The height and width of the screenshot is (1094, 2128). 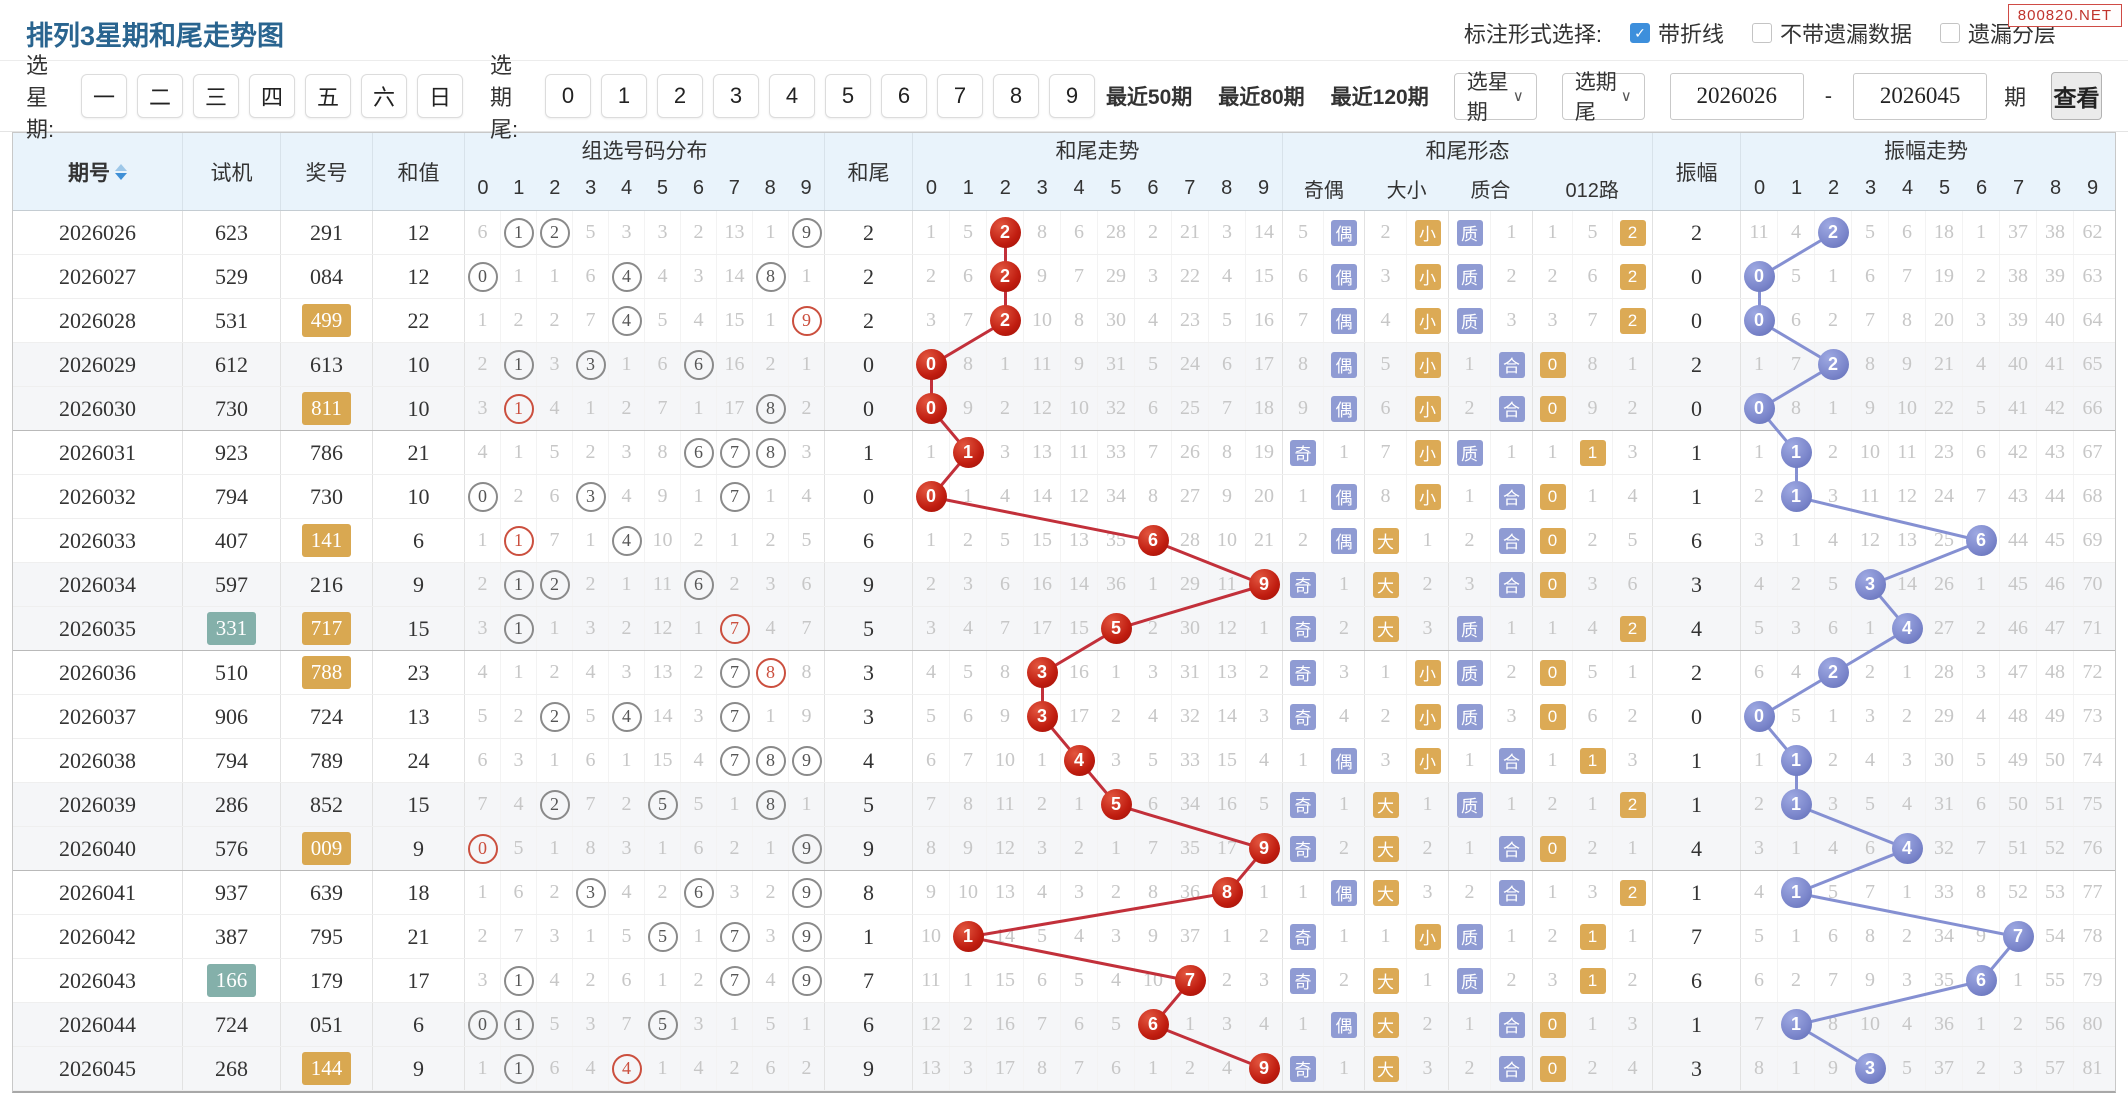 I want to click on checkbox-checked-icon: ✓, so click(x=1639, y=33).